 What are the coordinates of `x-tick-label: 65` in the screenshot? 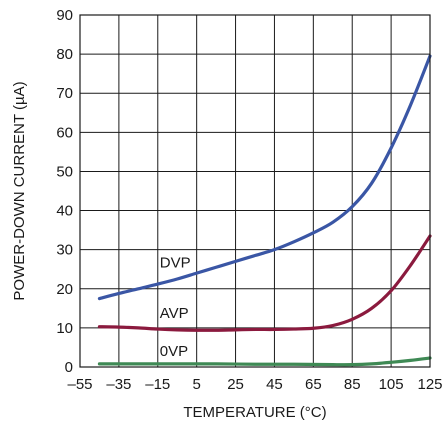 It's located at (313, 384).